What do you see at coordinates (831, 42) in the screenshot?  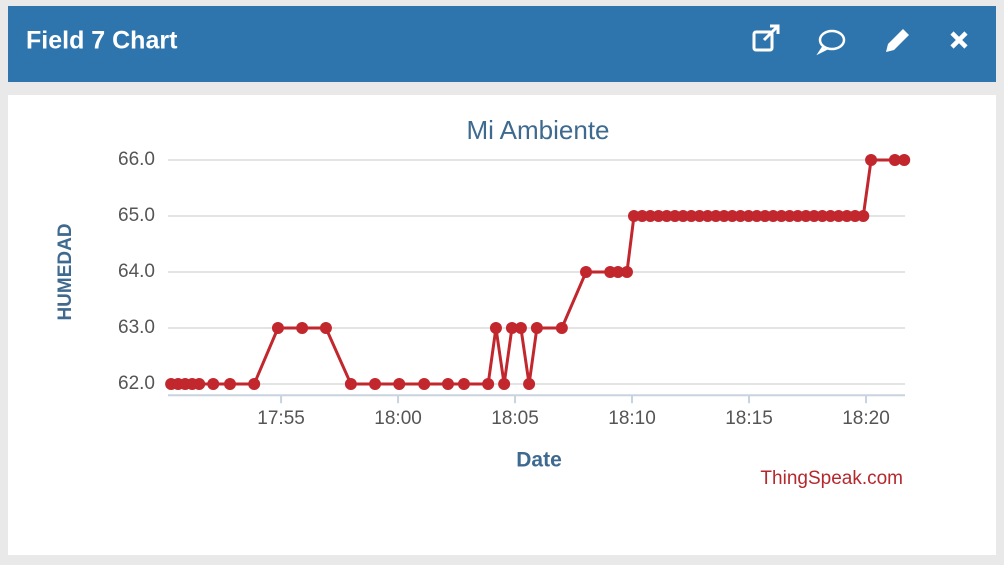 I see `comment-icon` at bounding box center [831, 42].